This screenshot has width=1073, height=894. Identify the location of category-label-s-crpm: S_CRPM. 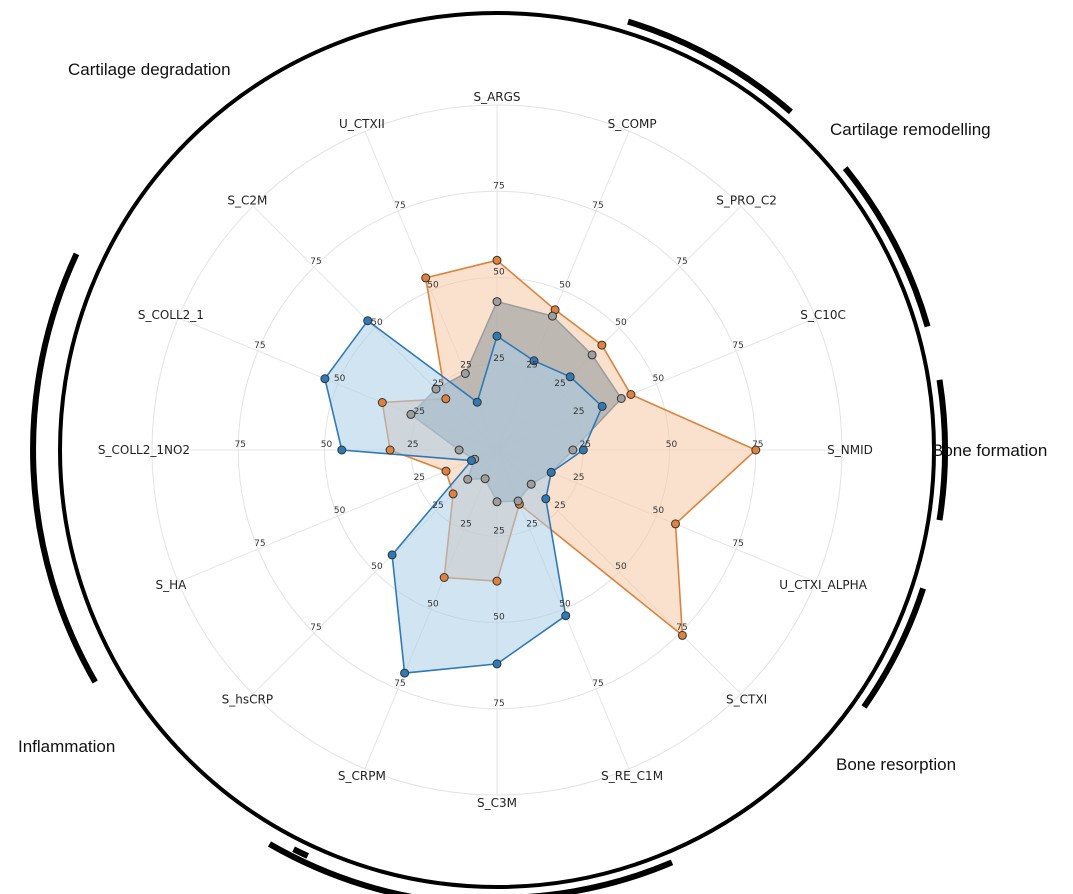
(362, 776).